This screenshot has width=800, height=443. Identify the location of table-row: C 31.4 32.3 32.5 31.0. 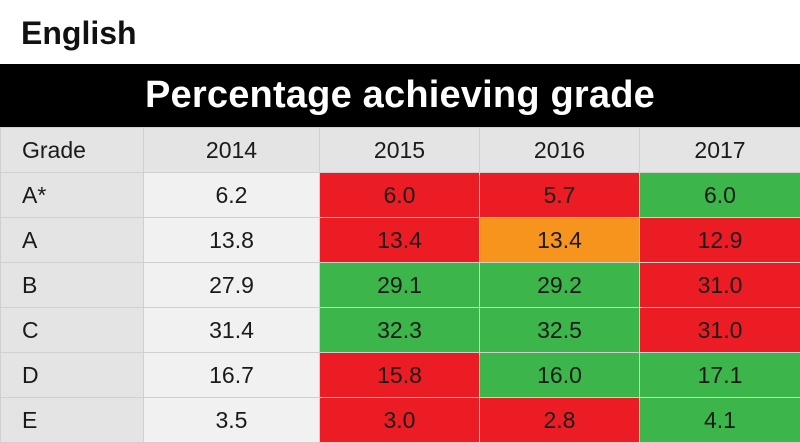
(400, 330).